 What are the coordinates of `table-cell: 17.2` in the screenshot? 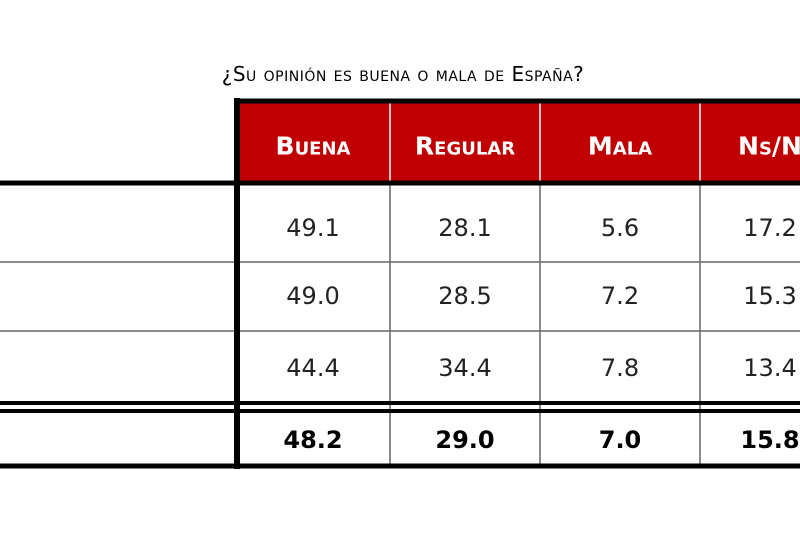 It's located at (770, 228).